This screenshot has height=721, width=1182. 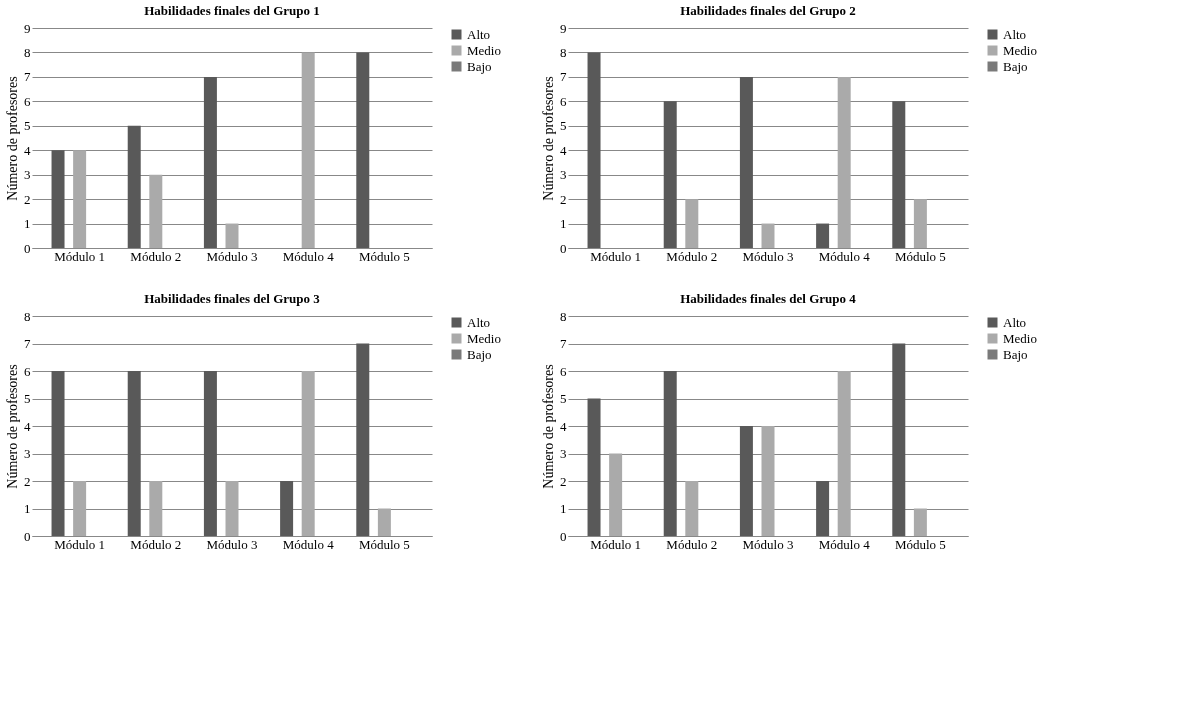 I want to click on chart-title: Habilidades finales del Grupo 1, so click(x=232, y=10).